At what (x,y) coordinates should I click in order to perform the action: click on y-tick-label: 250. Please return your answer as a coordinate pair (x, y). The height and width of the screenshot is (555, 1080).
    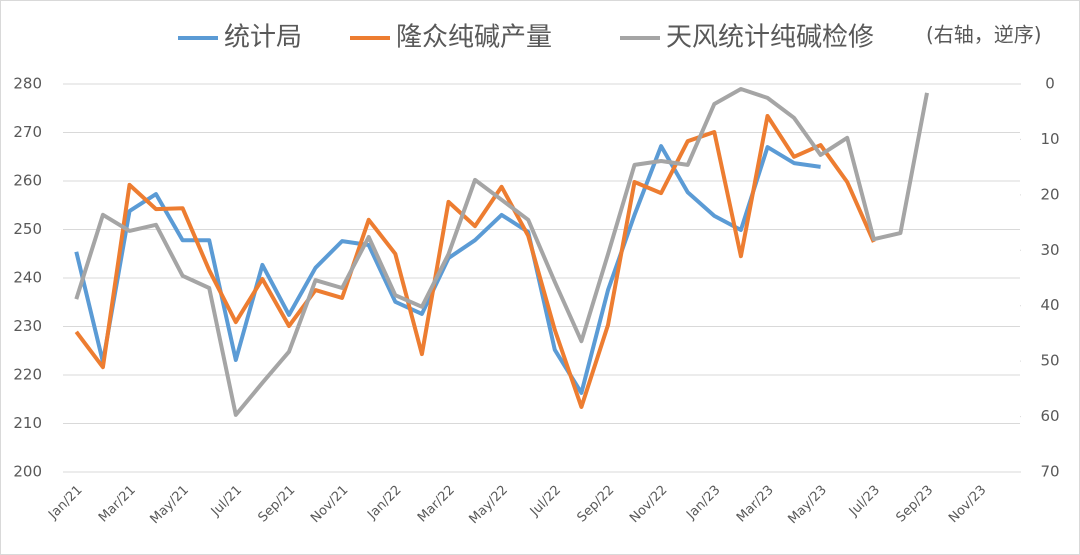
    Looking at the image, I should click on (27, 229).